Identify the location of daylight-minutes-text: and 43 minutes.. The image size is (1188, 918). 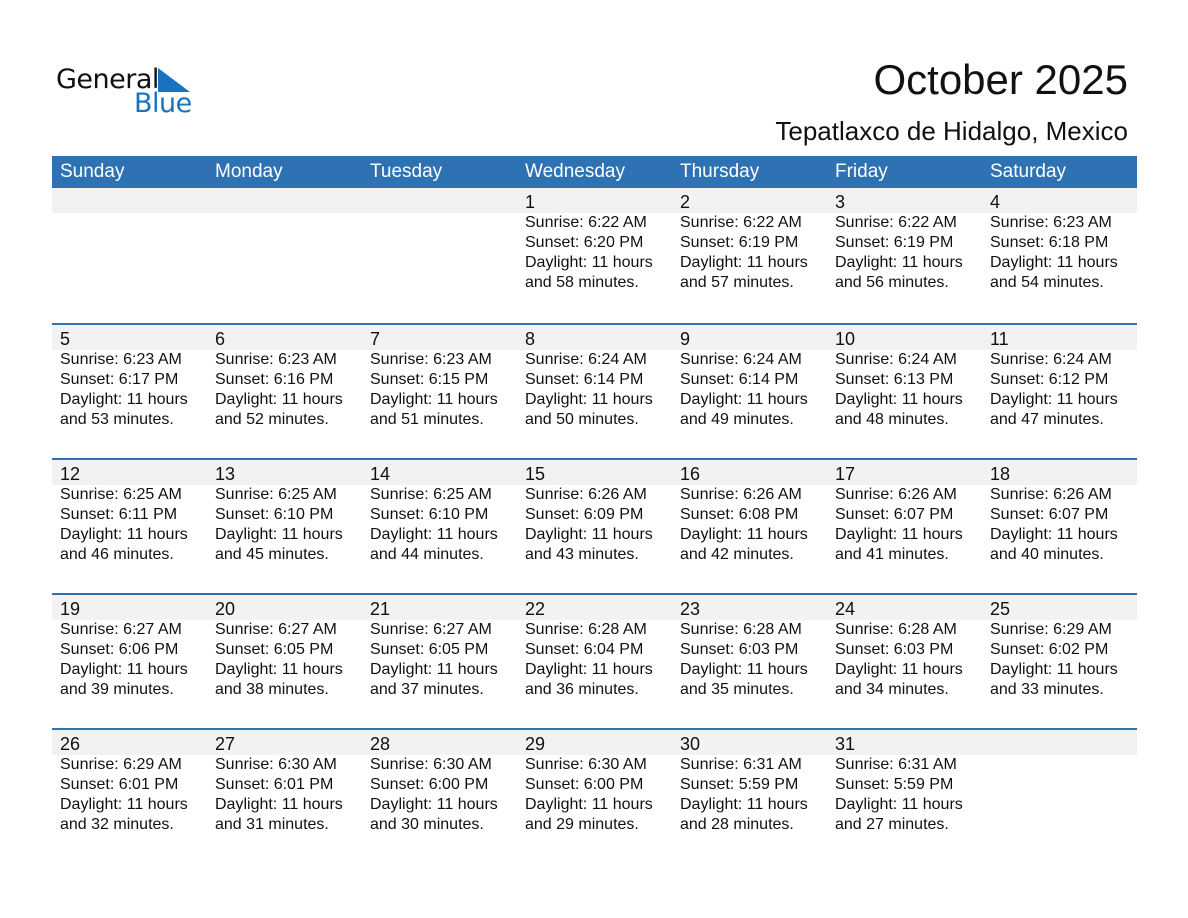
(582, 554).